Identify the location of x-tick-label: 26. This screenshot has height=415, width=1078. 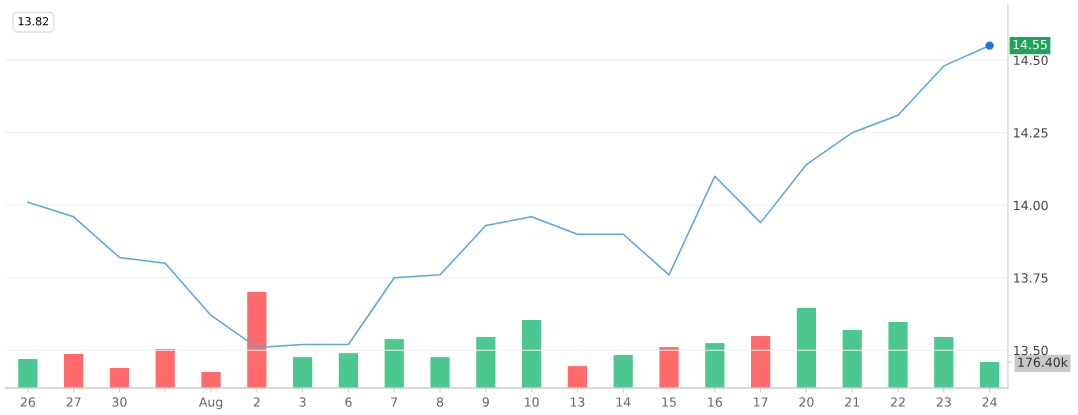
(27, 402).